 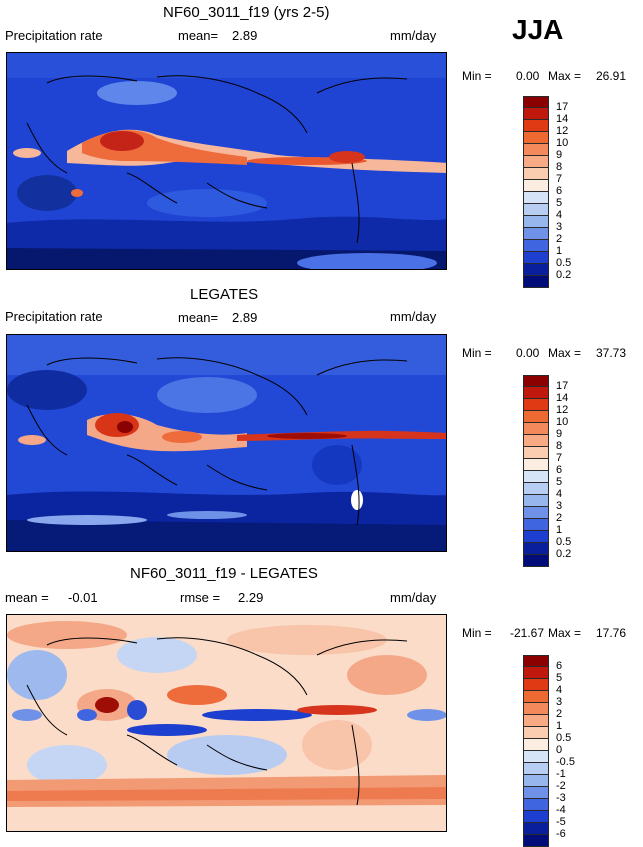 I want to click on colorbar-tick-label: -5, so click(x=561, y=822).